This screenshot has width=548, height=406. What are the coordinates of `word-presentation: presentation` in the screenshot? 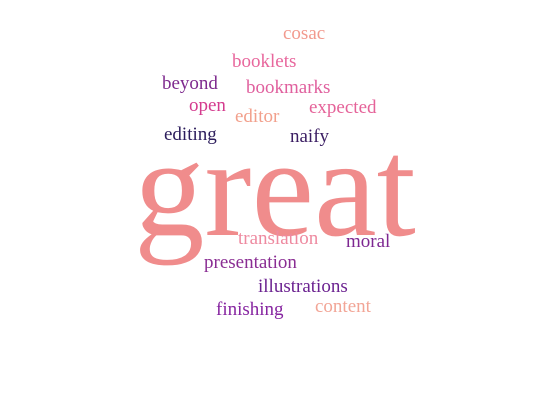 It's located at (250, 262).